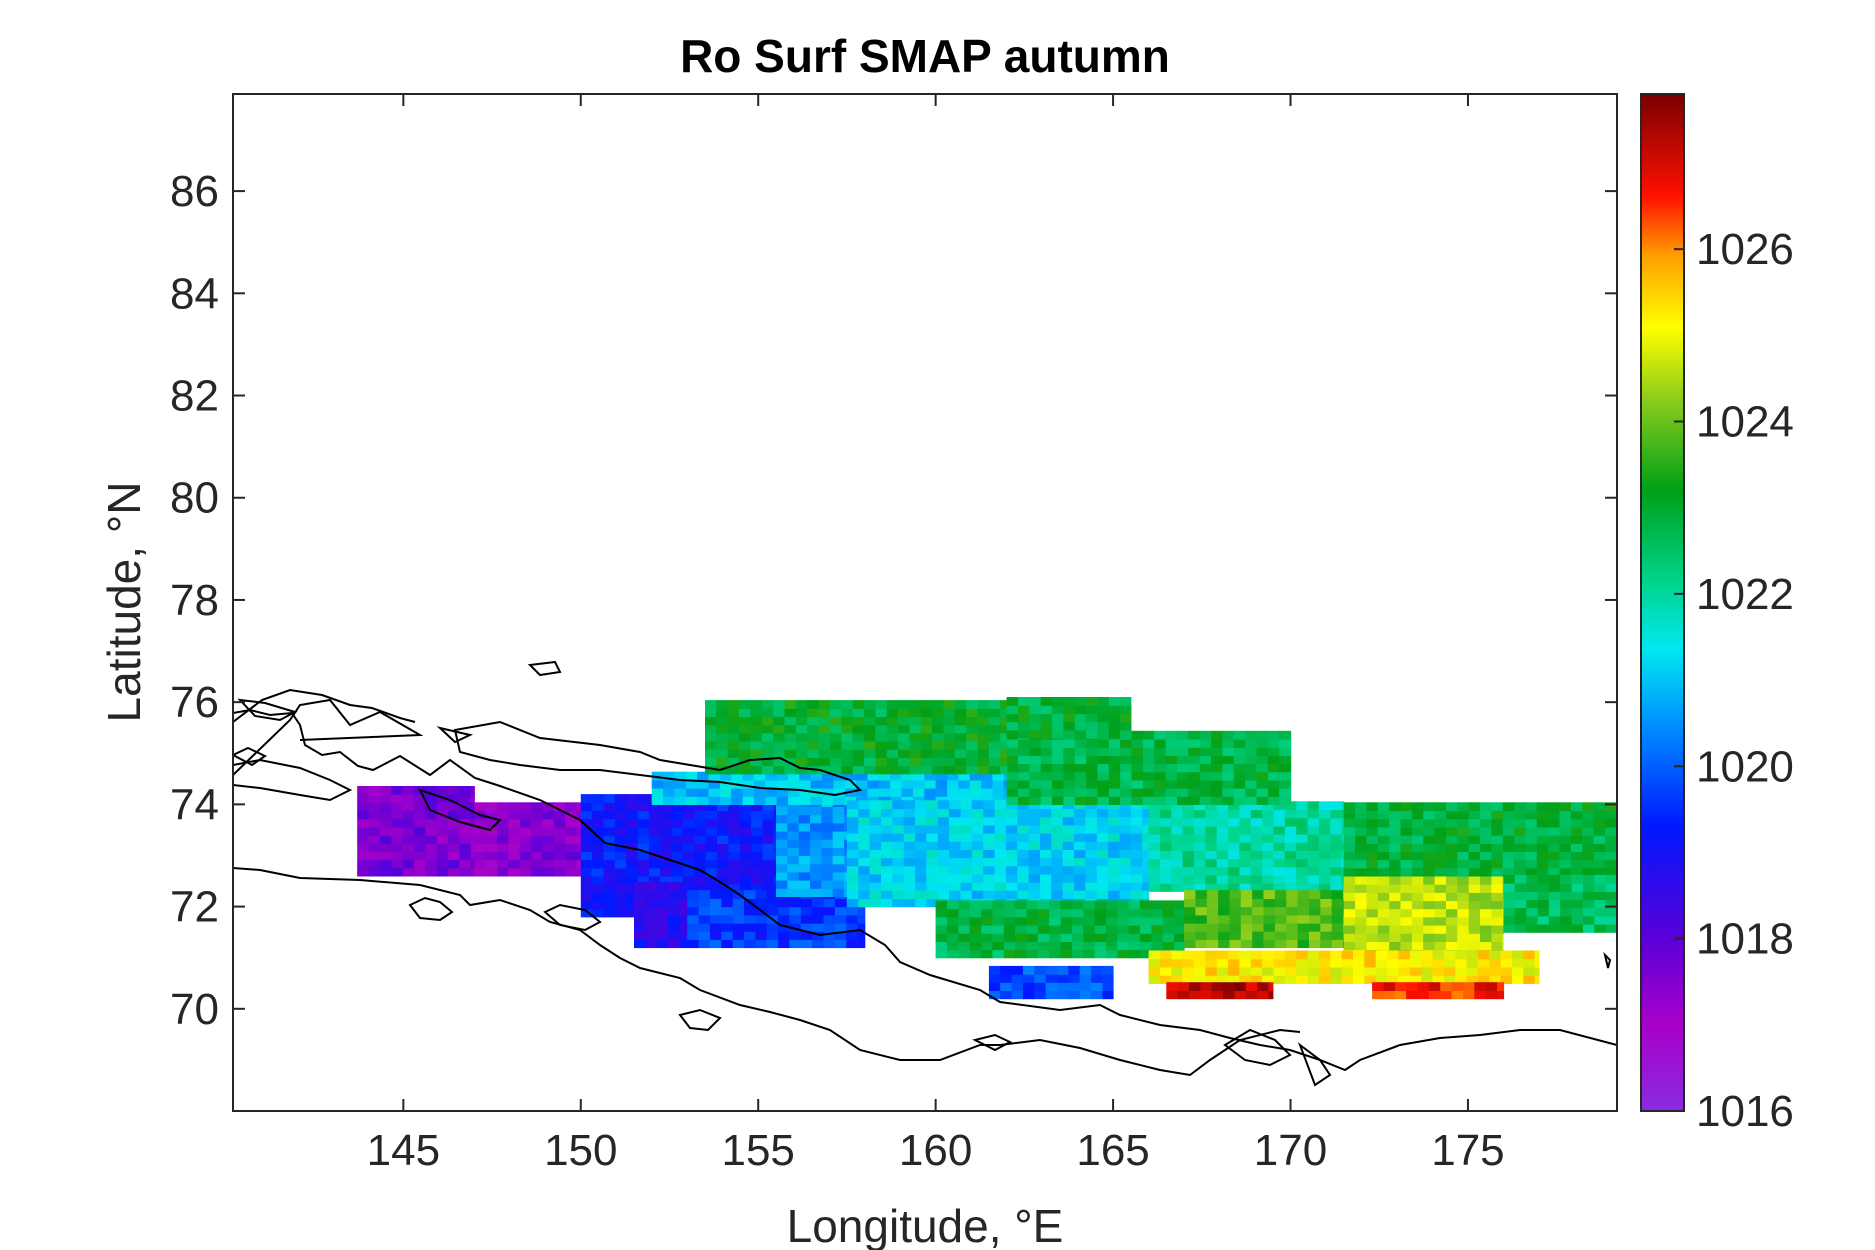 Image resolution: width=1875 pixels, height=1250 pixels. I want to click on x-tick-label: 155, so click(757, 1150).